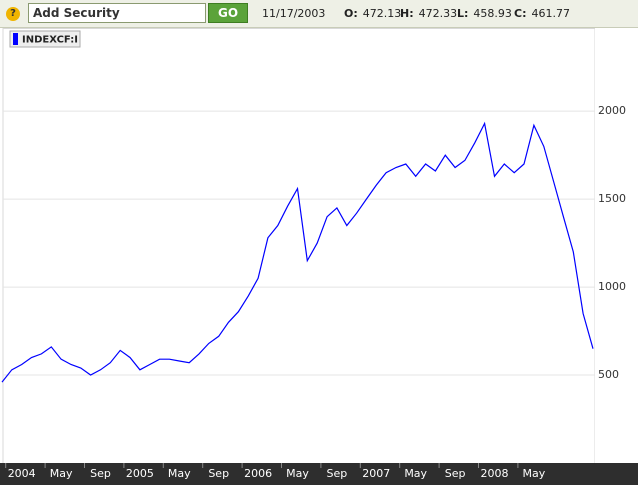  Describe the element at coordinates (50, 40) in the screenshot. I see `legend-label: INDEXCF:I` at that location.